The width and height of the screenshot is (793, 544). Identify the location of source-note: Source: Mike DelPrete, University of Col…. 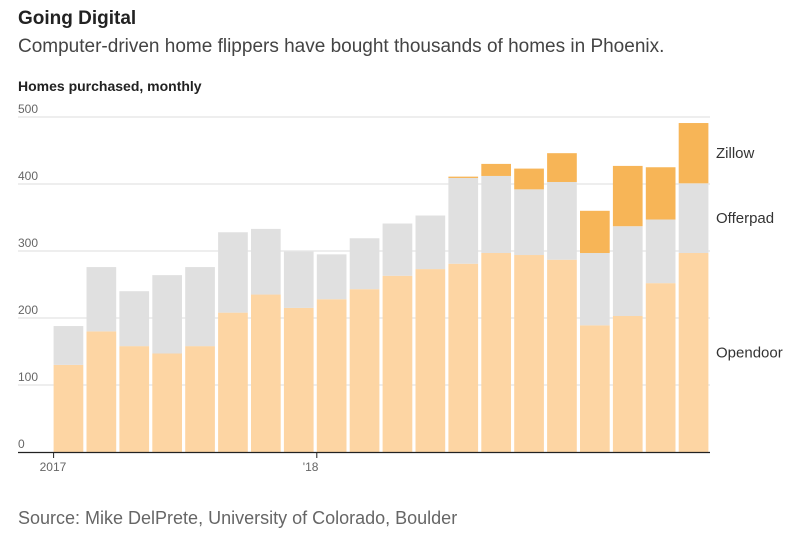
(238, 518).